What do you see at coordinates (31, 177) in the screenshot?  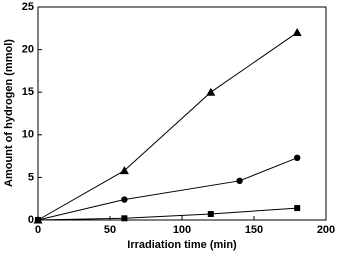 I see `y-tick-label: 5` at bounding box center [31, 177].